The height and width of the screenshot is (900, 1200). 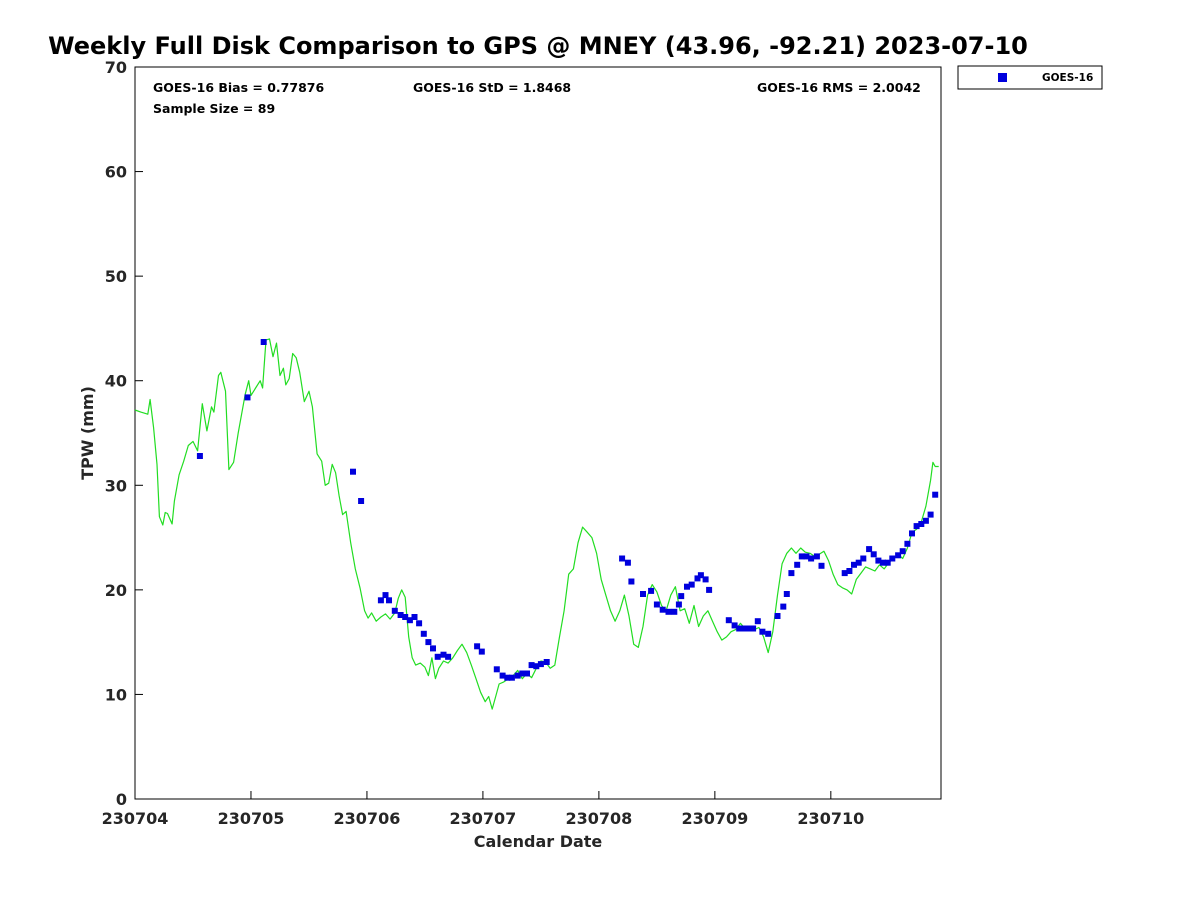 What do you see at coordinates (116, 694) in the screenshot?
I see `y-tick-label: 10` at bounding box center [116, 694].